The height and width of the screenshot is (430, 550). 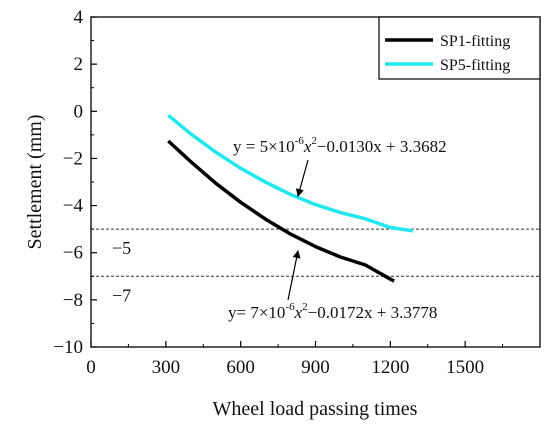 I want to click on y-tick-label: 2, so click(x=79, y=64).